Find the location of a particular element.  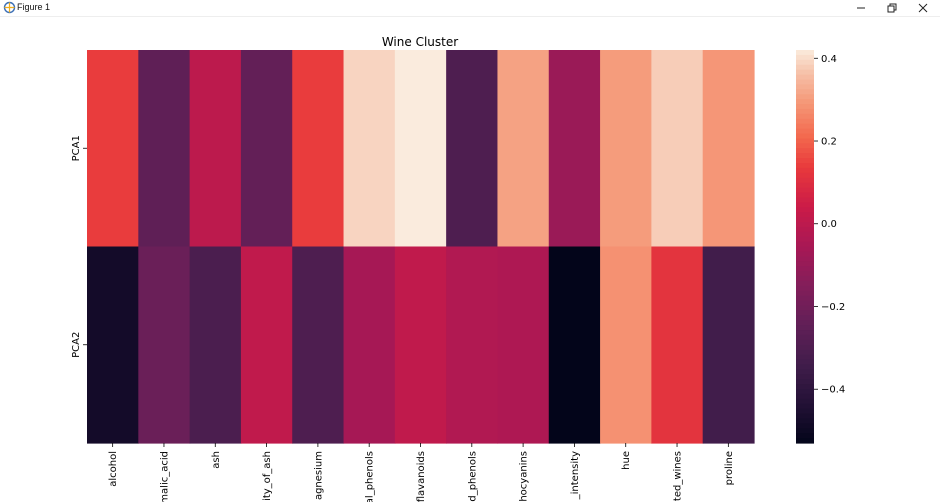

close-icon is located at coordinates (923, 8).